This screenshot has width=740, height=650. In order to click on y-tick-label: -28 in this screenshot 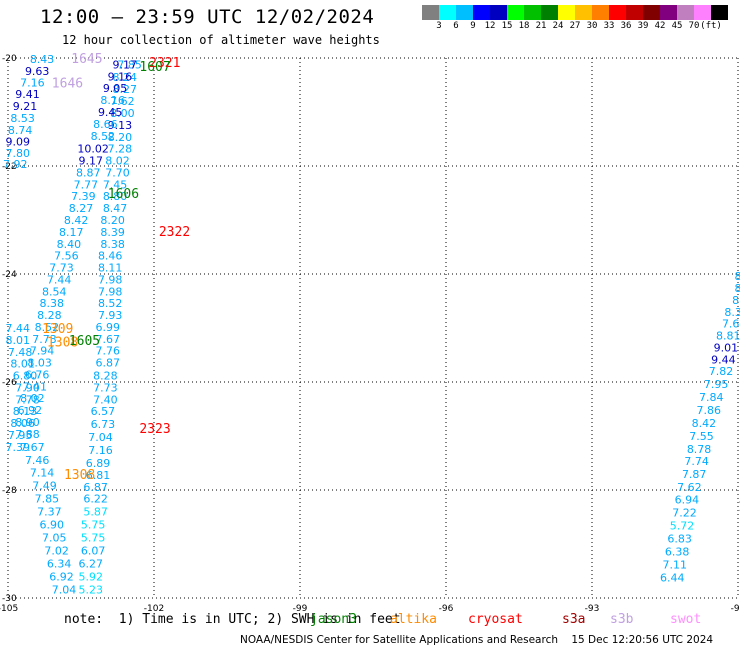, I will do `click(9, 491)`.